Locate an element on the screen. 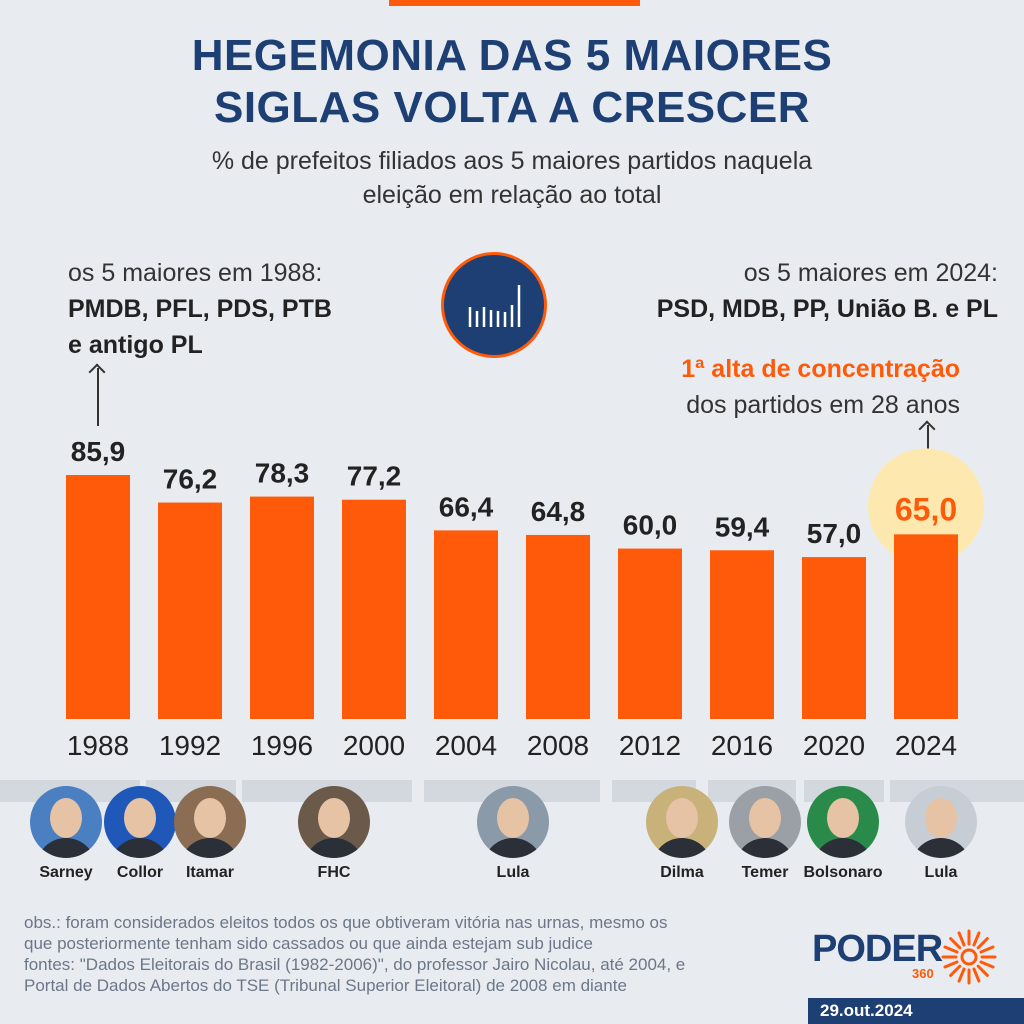 Image resolution: width=1024 pixels, height=1024 pixels. subtitle-line-2: eleição em relação ao total is located at coordinates (512, 195).